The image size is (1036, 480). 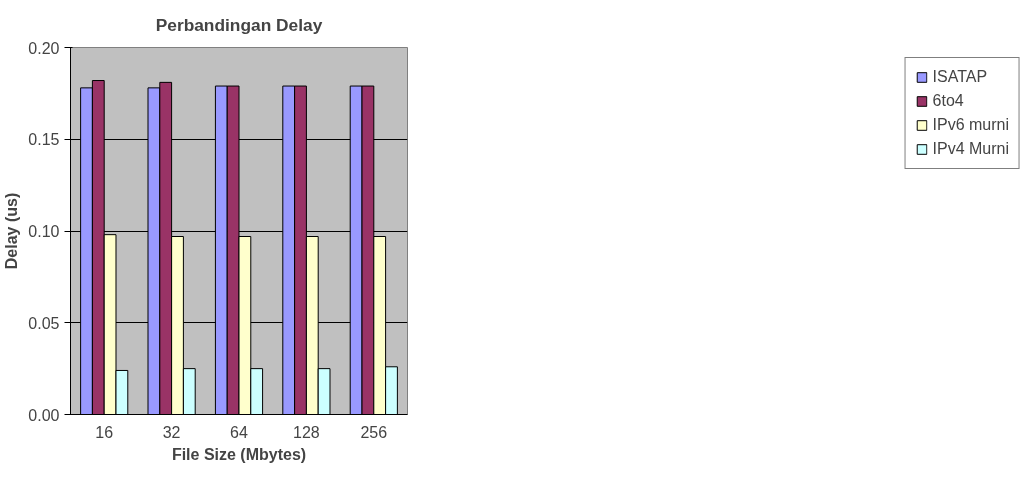 What do you see at coordinates (44, 140) in the screenshot?
I see `y-tick-label: 0.15` at bounding box center [44, 140].